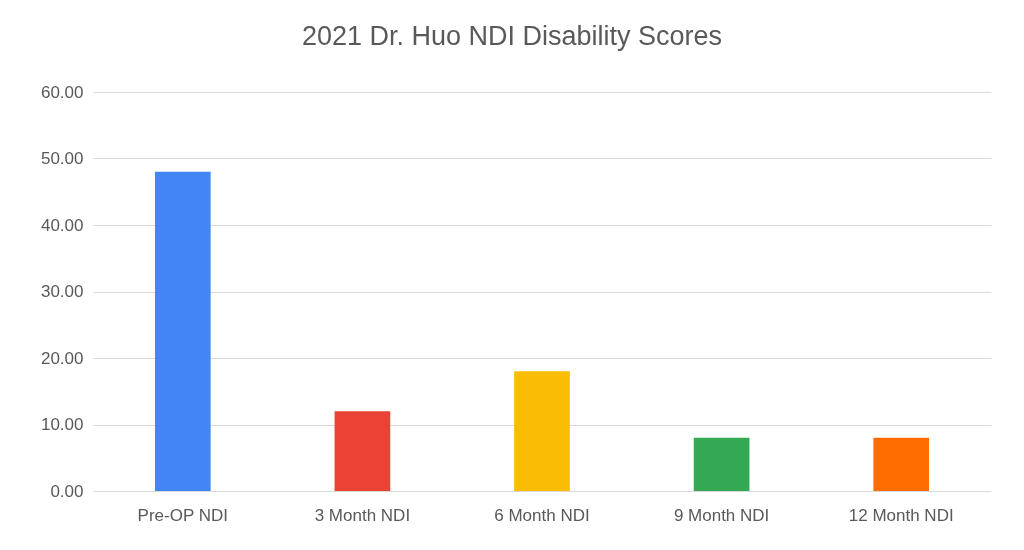 The width and height of the screenshot is (1024, 550). Describe the element at coordinates (512, 36) in the screenshot. I see `chart-title: 2021 Dr. Huo NDI Disability Scores` at that location.